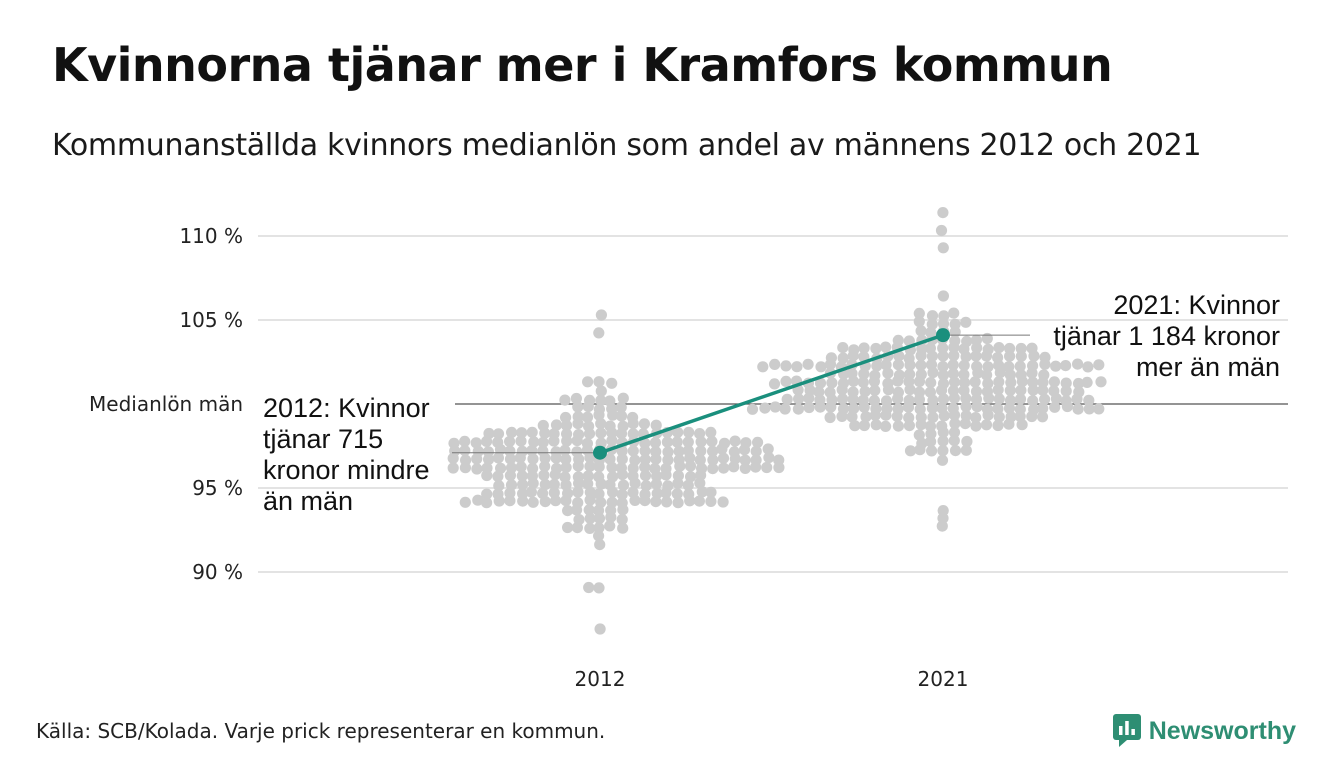 The width and height of the screenshot is (1340, 780). What do you see at coordinates (323, 439) in the screenshot?
I see `annotation-2012-line: tjänar 715` at bounding box center [323, 439].